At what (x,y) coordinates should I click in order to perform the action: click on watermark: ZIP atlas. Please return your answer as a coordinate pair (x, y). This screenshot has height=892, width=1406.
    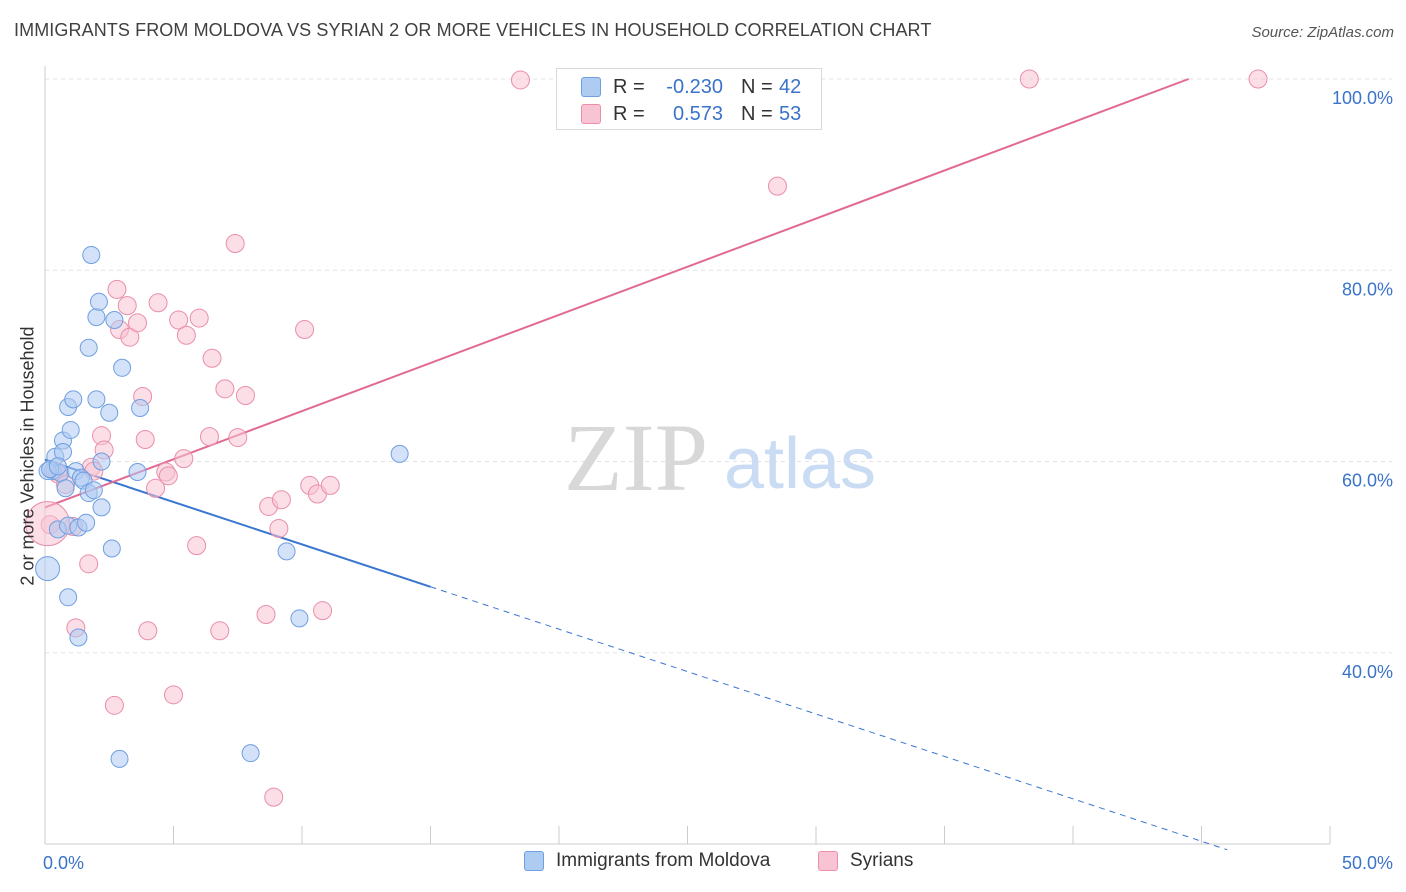
    Looking at the image, I should click on (720, 457).